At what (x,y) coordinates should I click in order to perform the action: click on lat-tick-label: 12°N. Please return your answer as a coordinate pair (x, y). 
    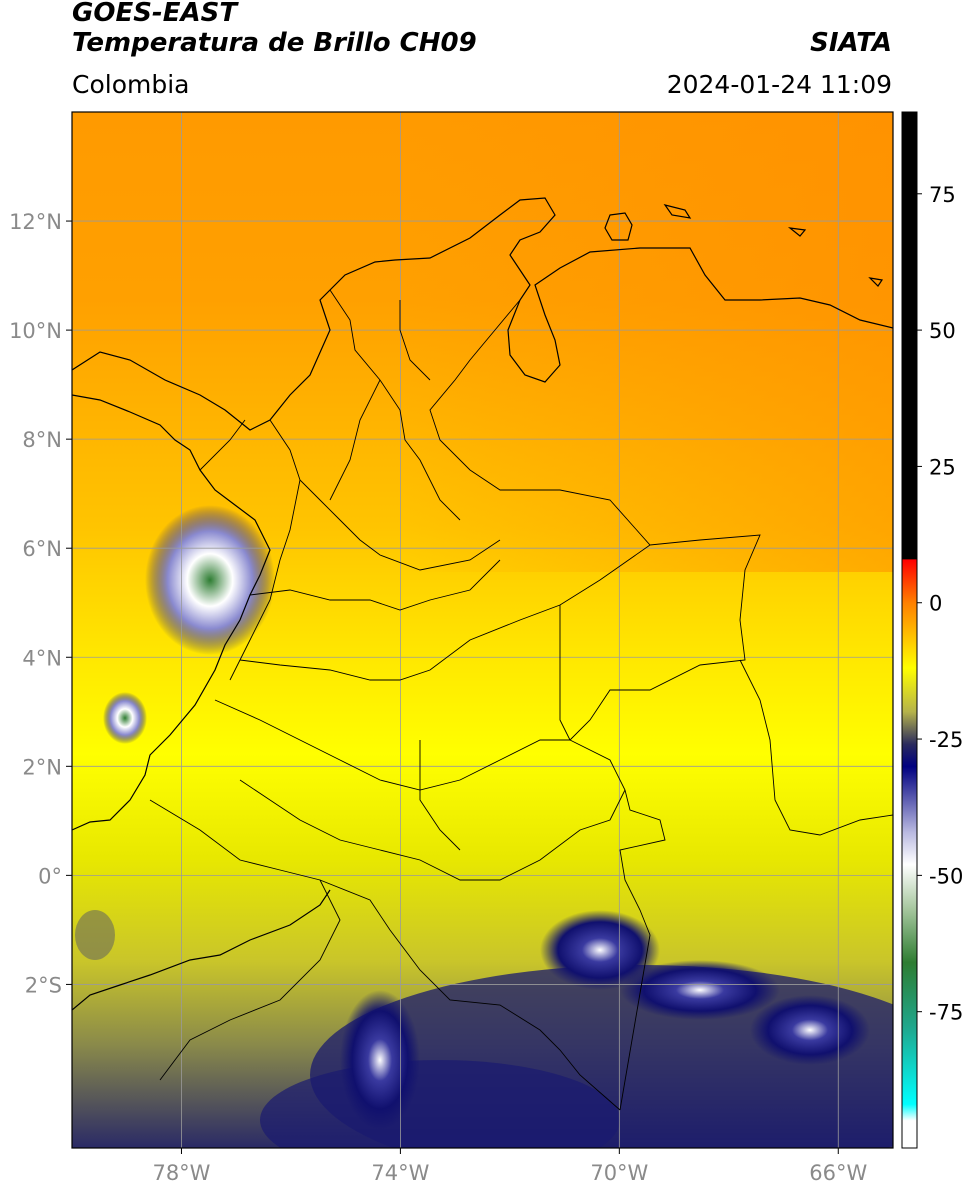
    Looking at the image, I should click on (35, 222).